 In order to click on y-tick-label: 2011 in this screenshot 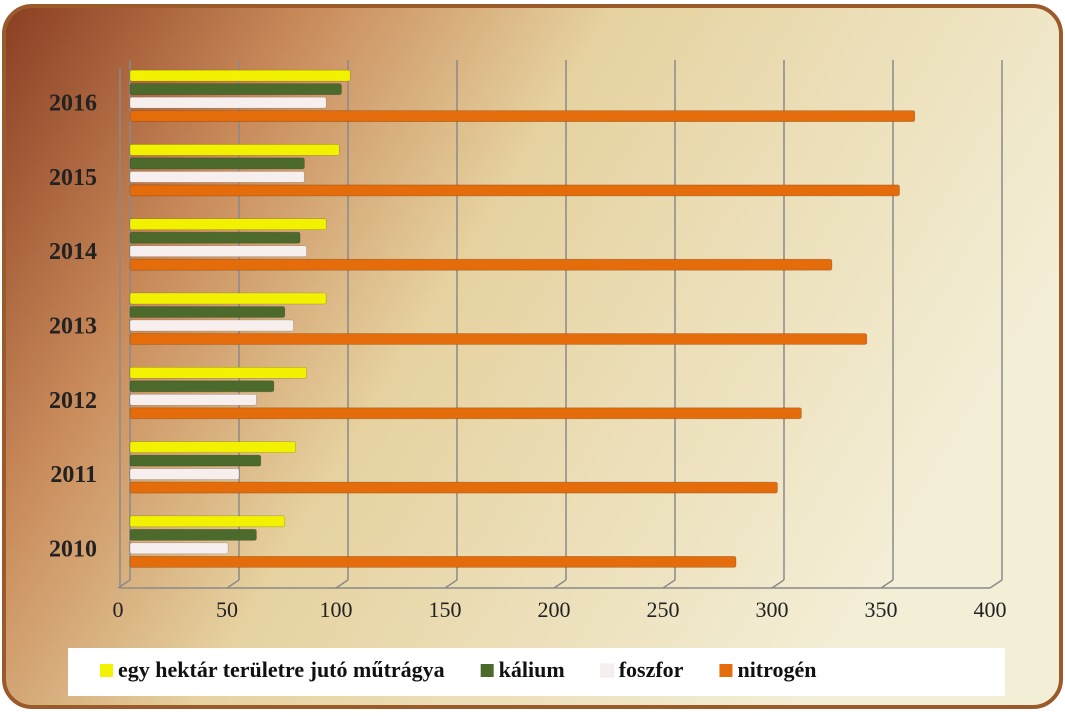, I will do `click(73, 475)`.